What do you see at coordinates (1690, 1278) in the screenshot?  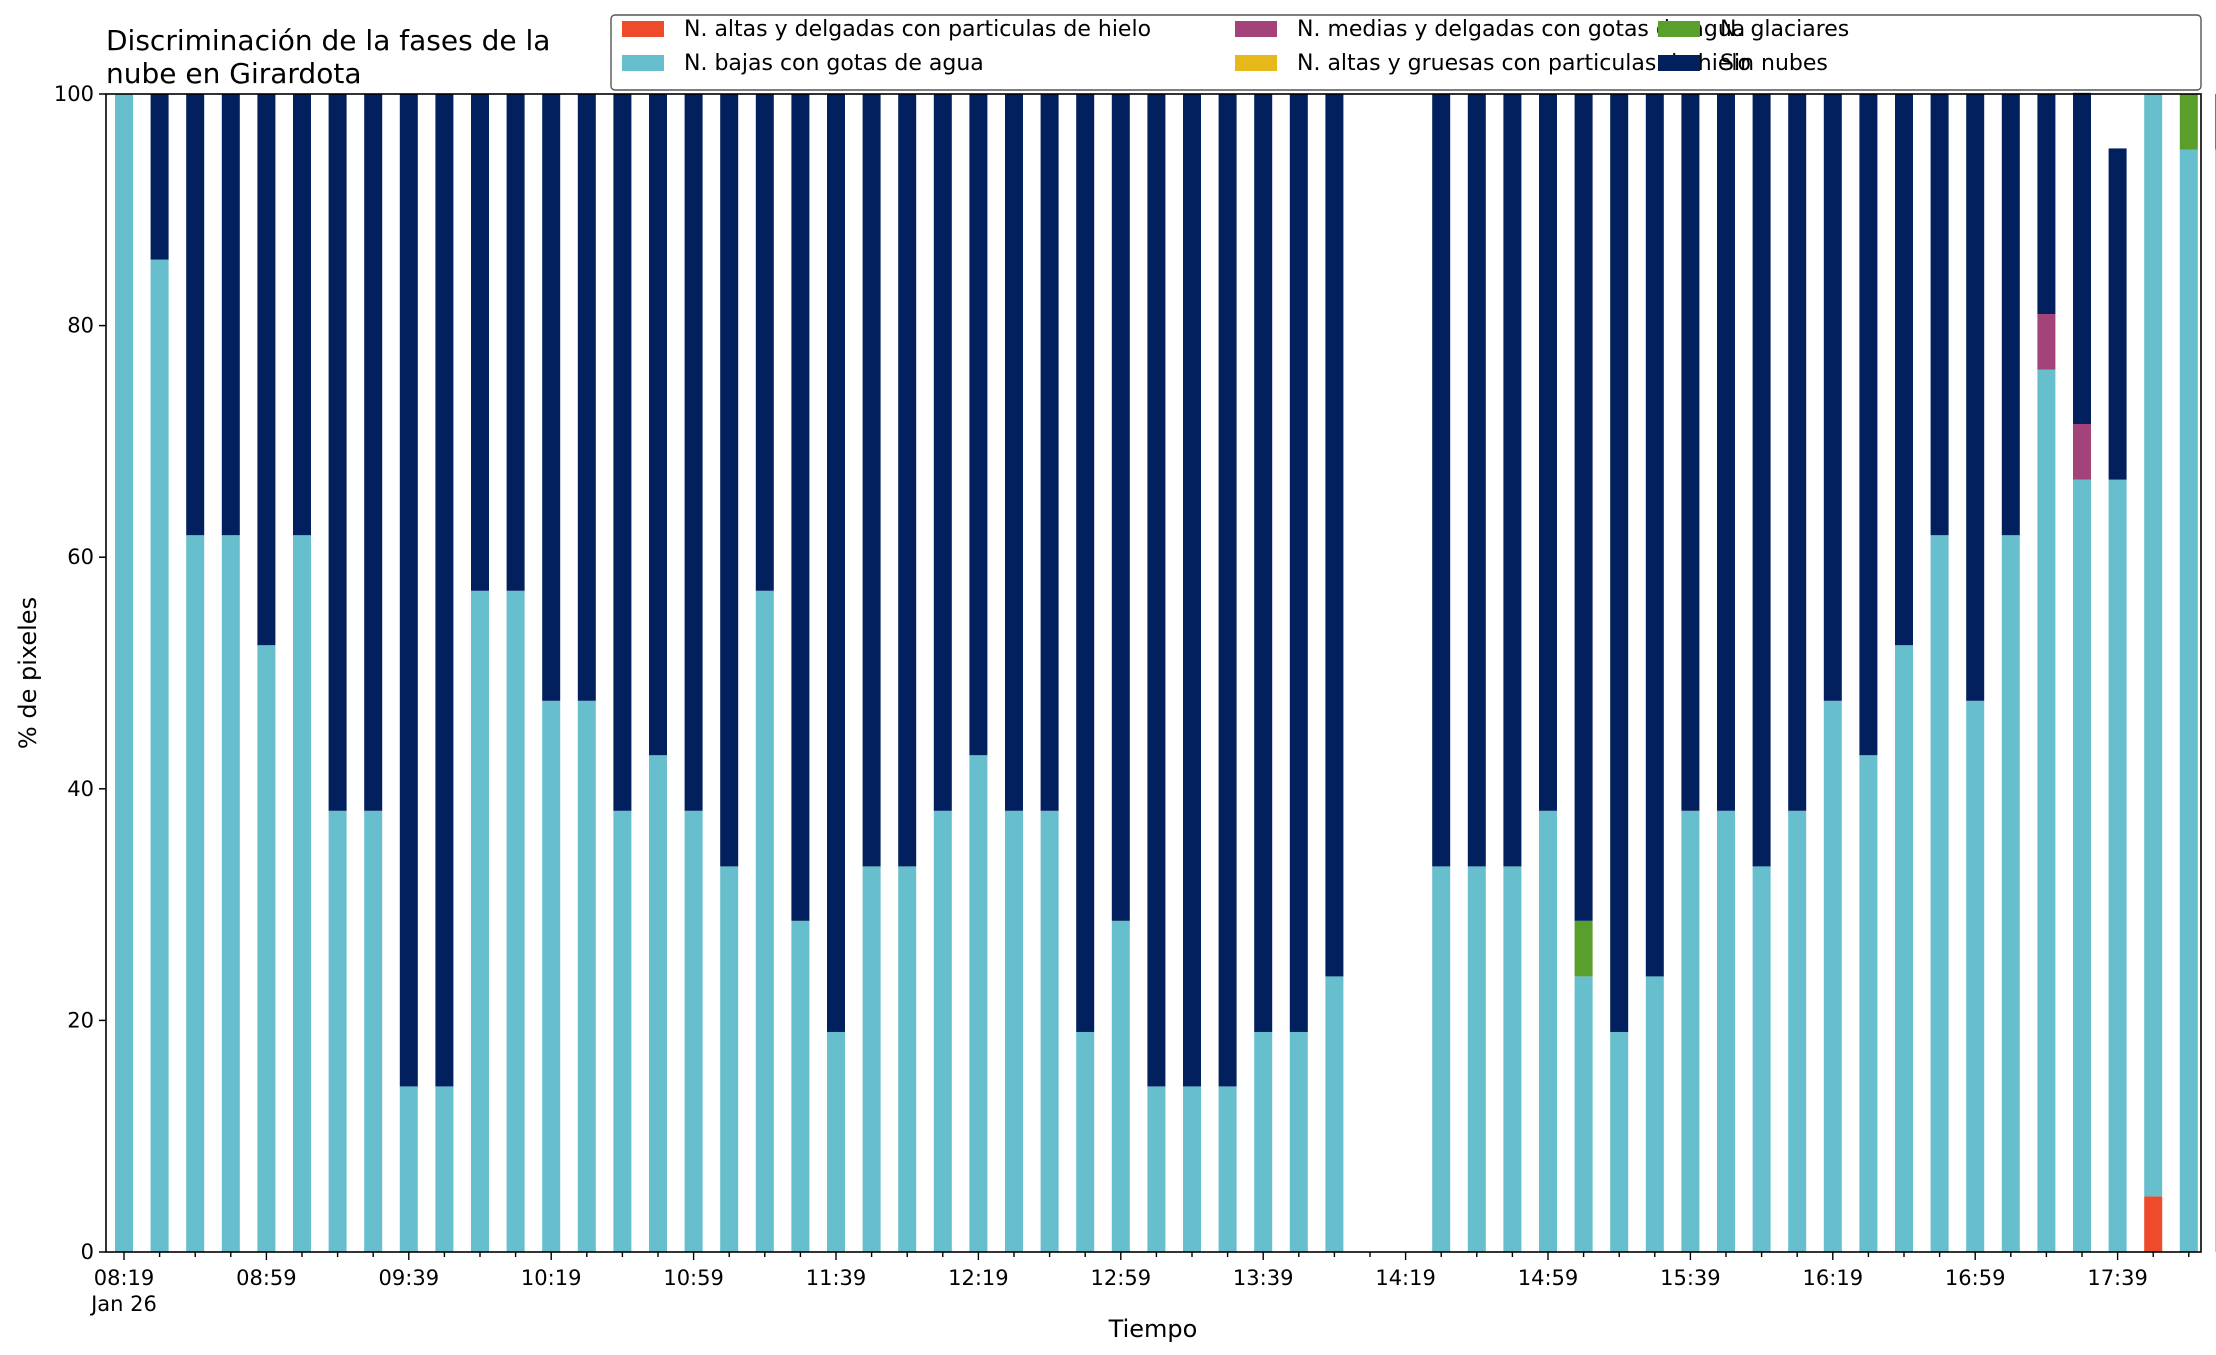 I see `x-tick-label: 15:39` at bounding box center [1690, 1278].